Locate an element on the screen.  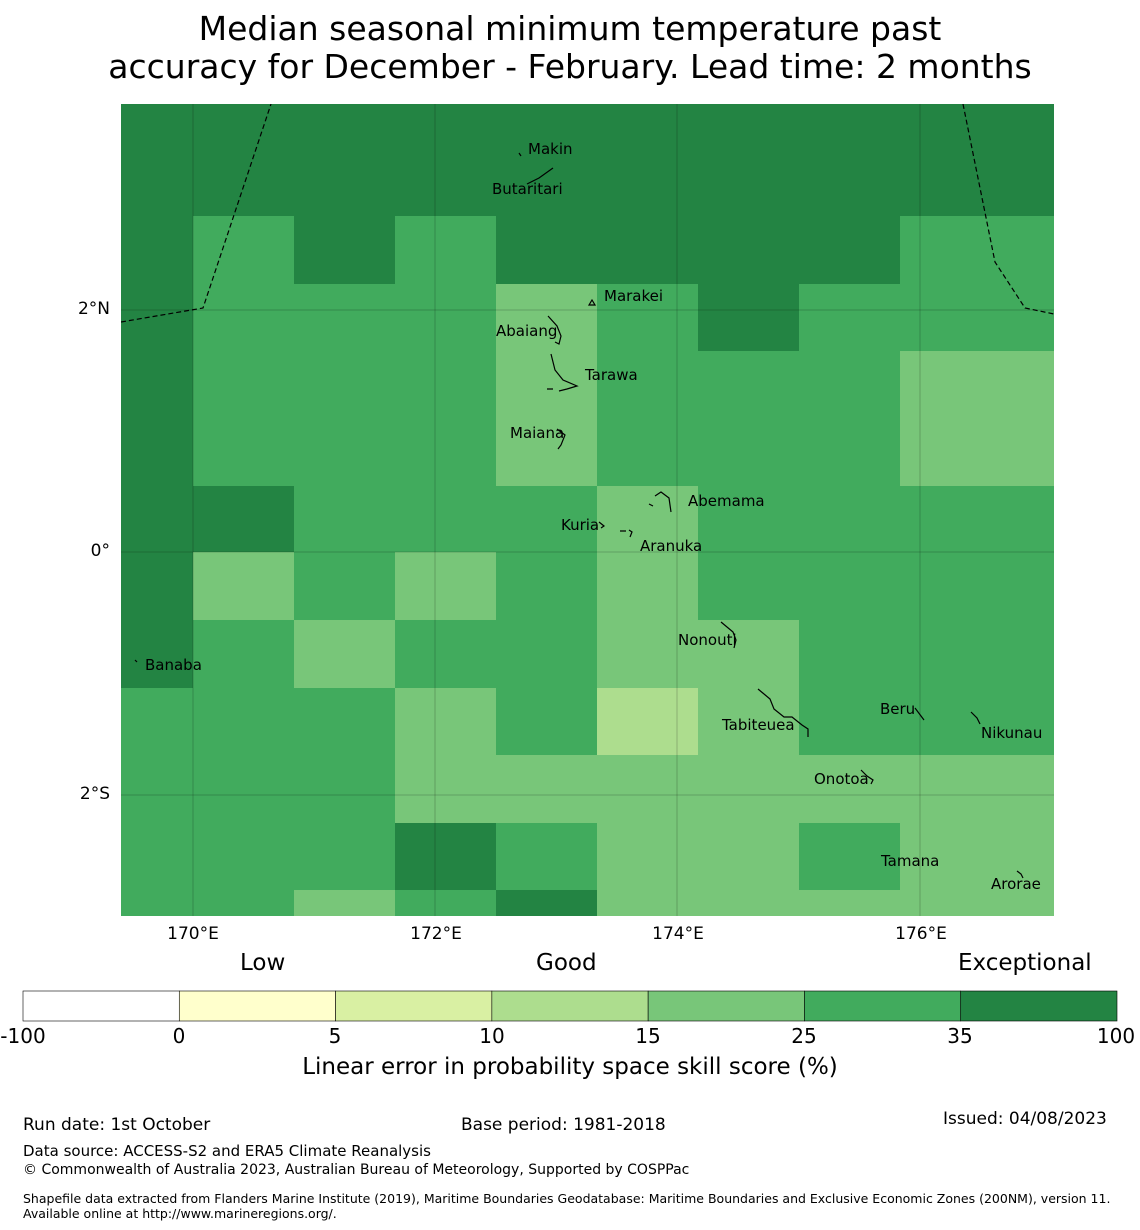
skill-cell-r2-c8 is located at coordinates (977, 317).